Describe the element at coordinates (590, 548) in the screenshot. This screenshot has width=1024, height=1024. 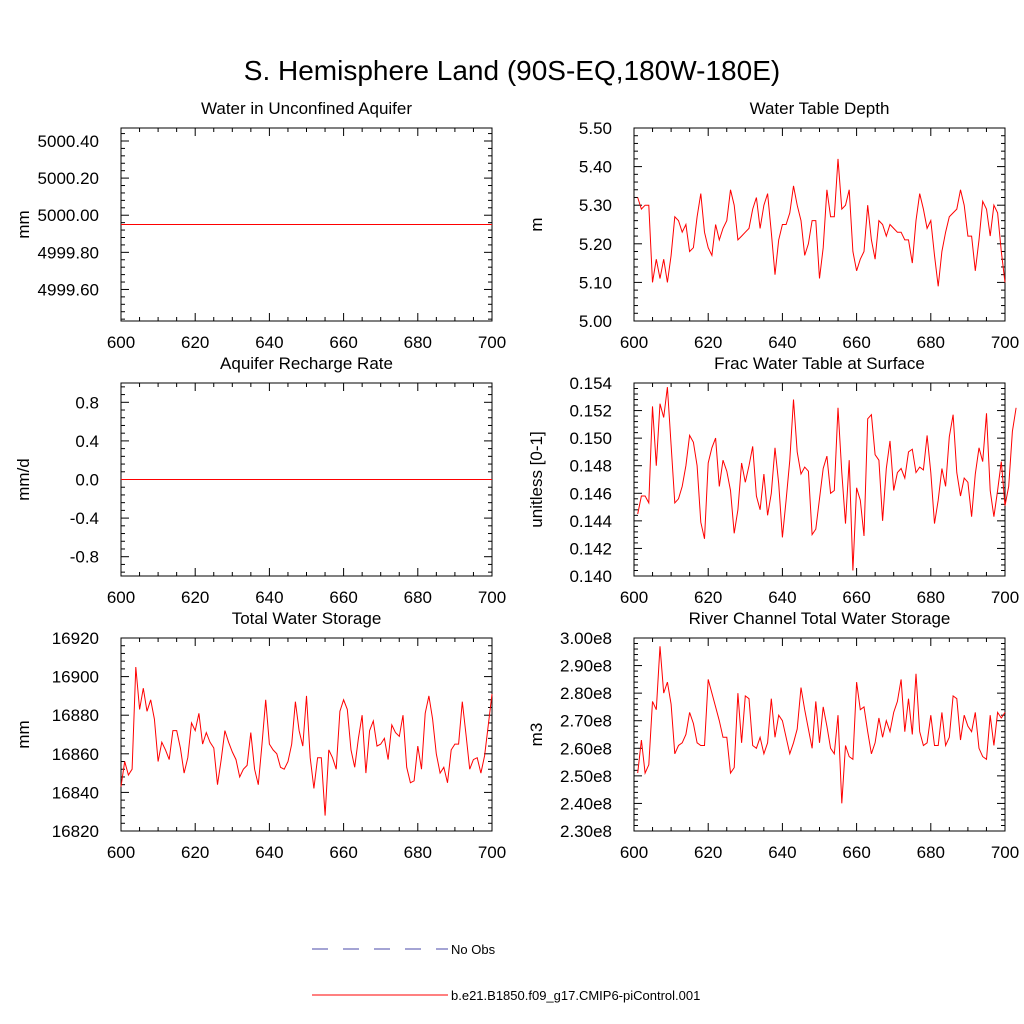
I see `y-tick-label-frac-water-table: 0.142` at that location.